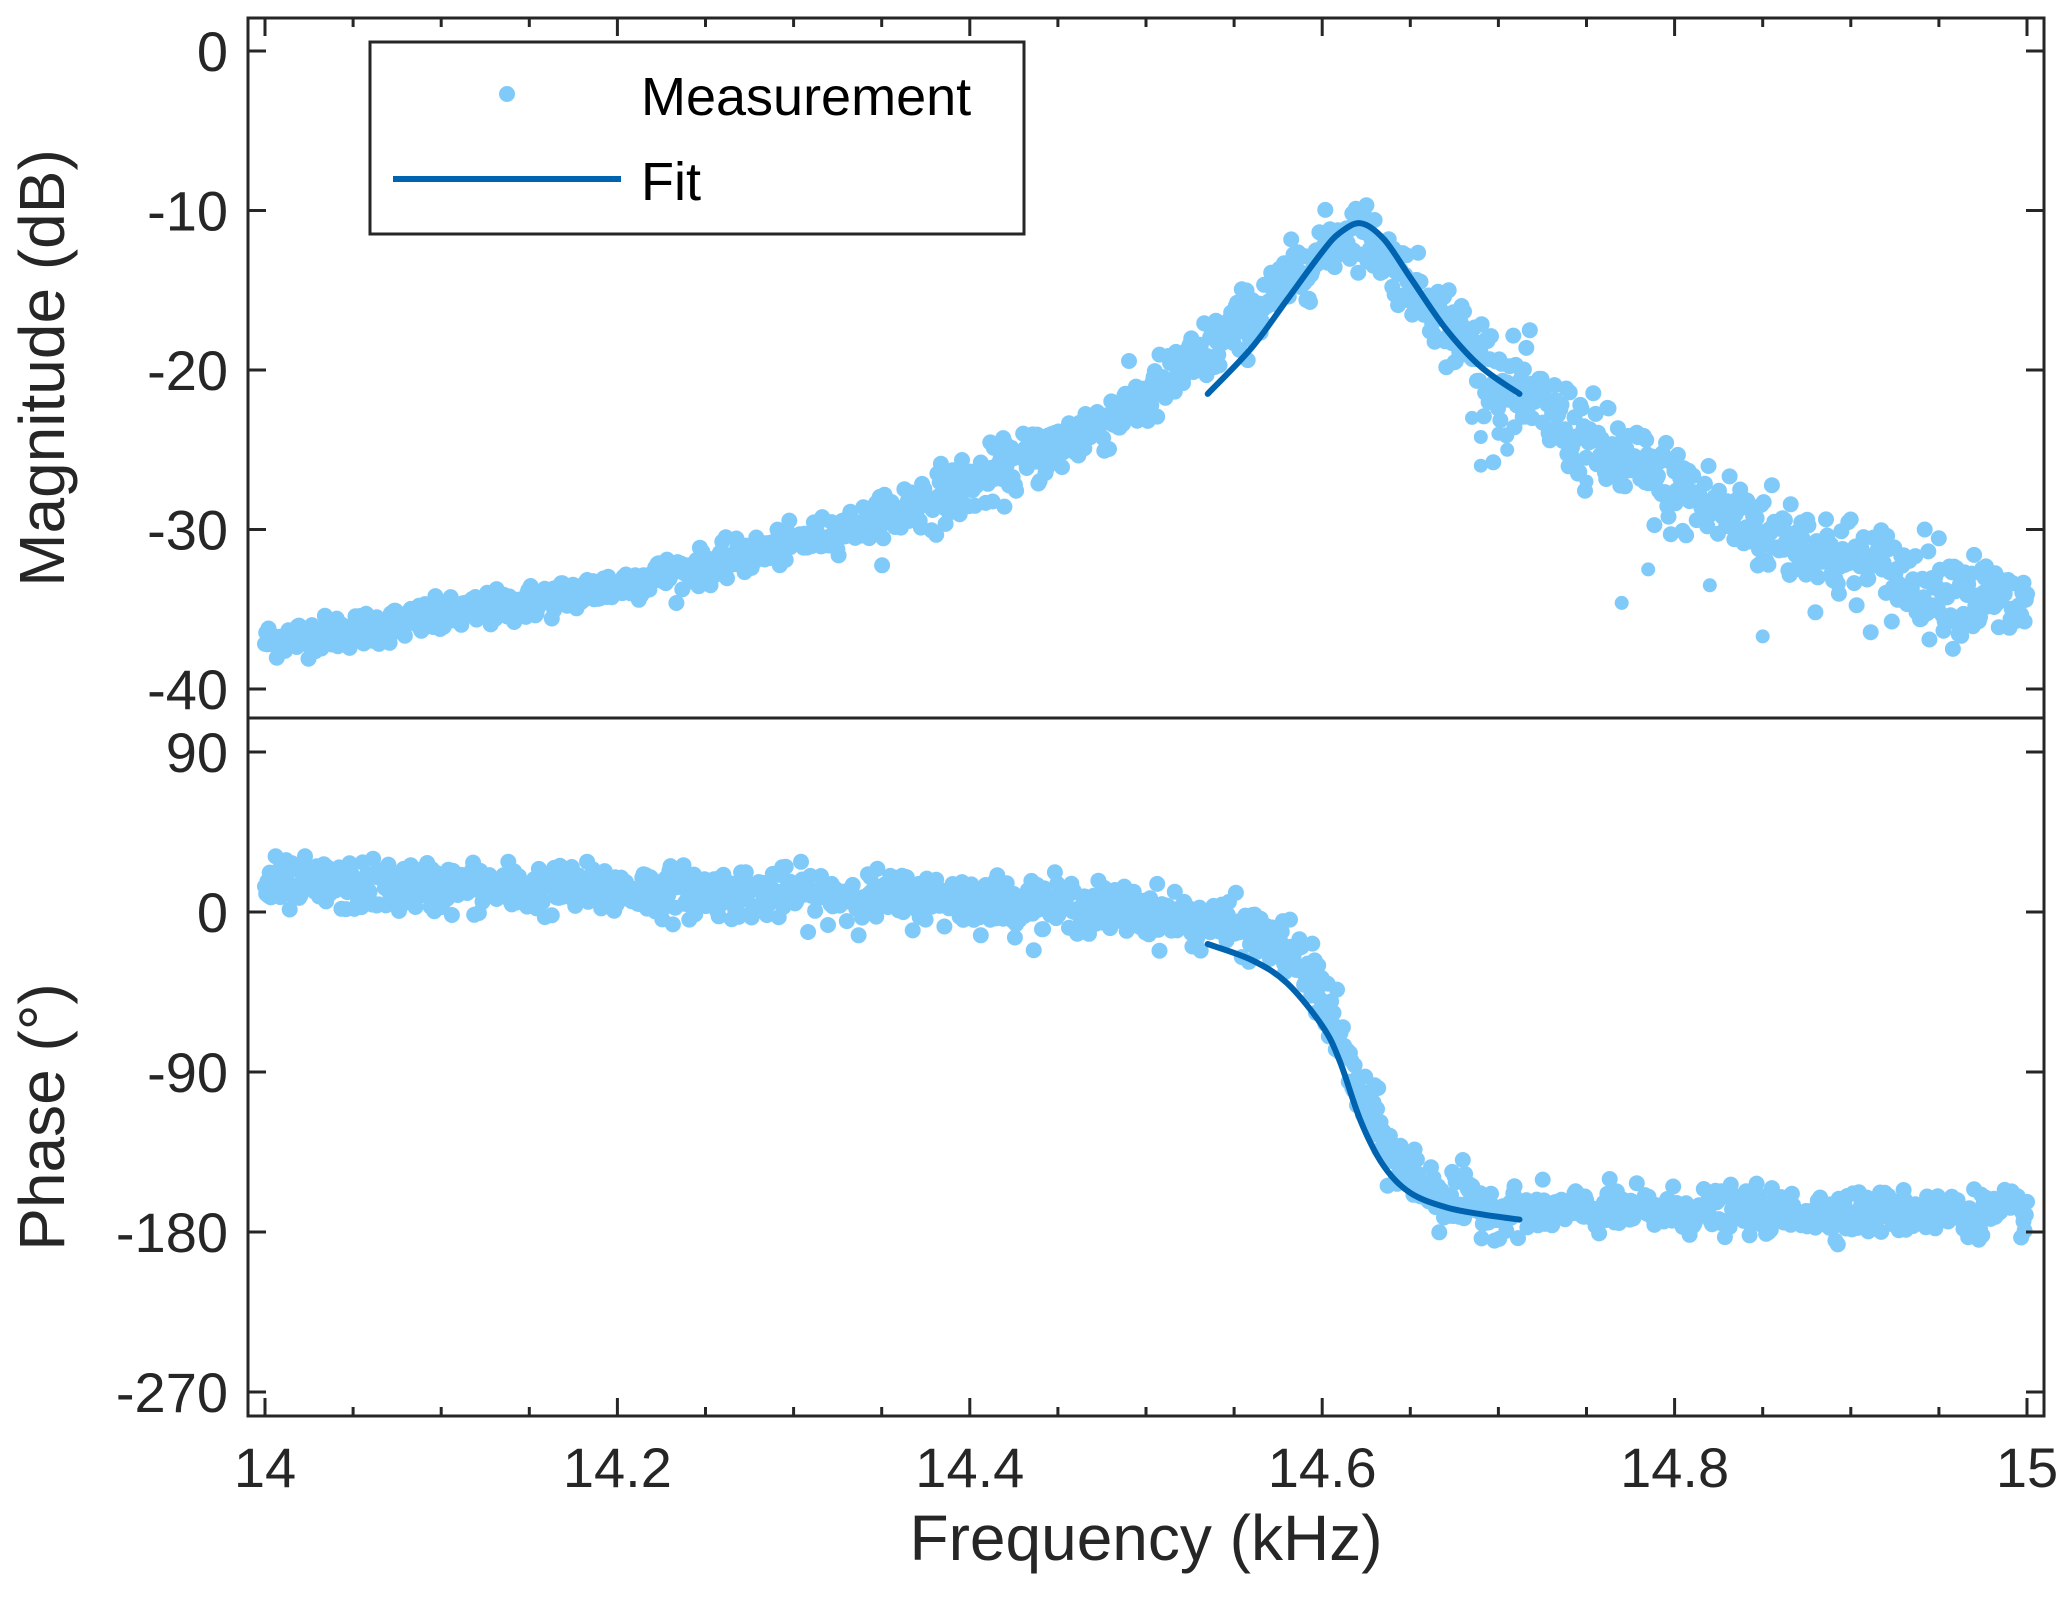 Image resolution: width=2067 pixels, height=1623 pixels. I want to click on legend-measurement-label: Measurement, so click(806, 97).